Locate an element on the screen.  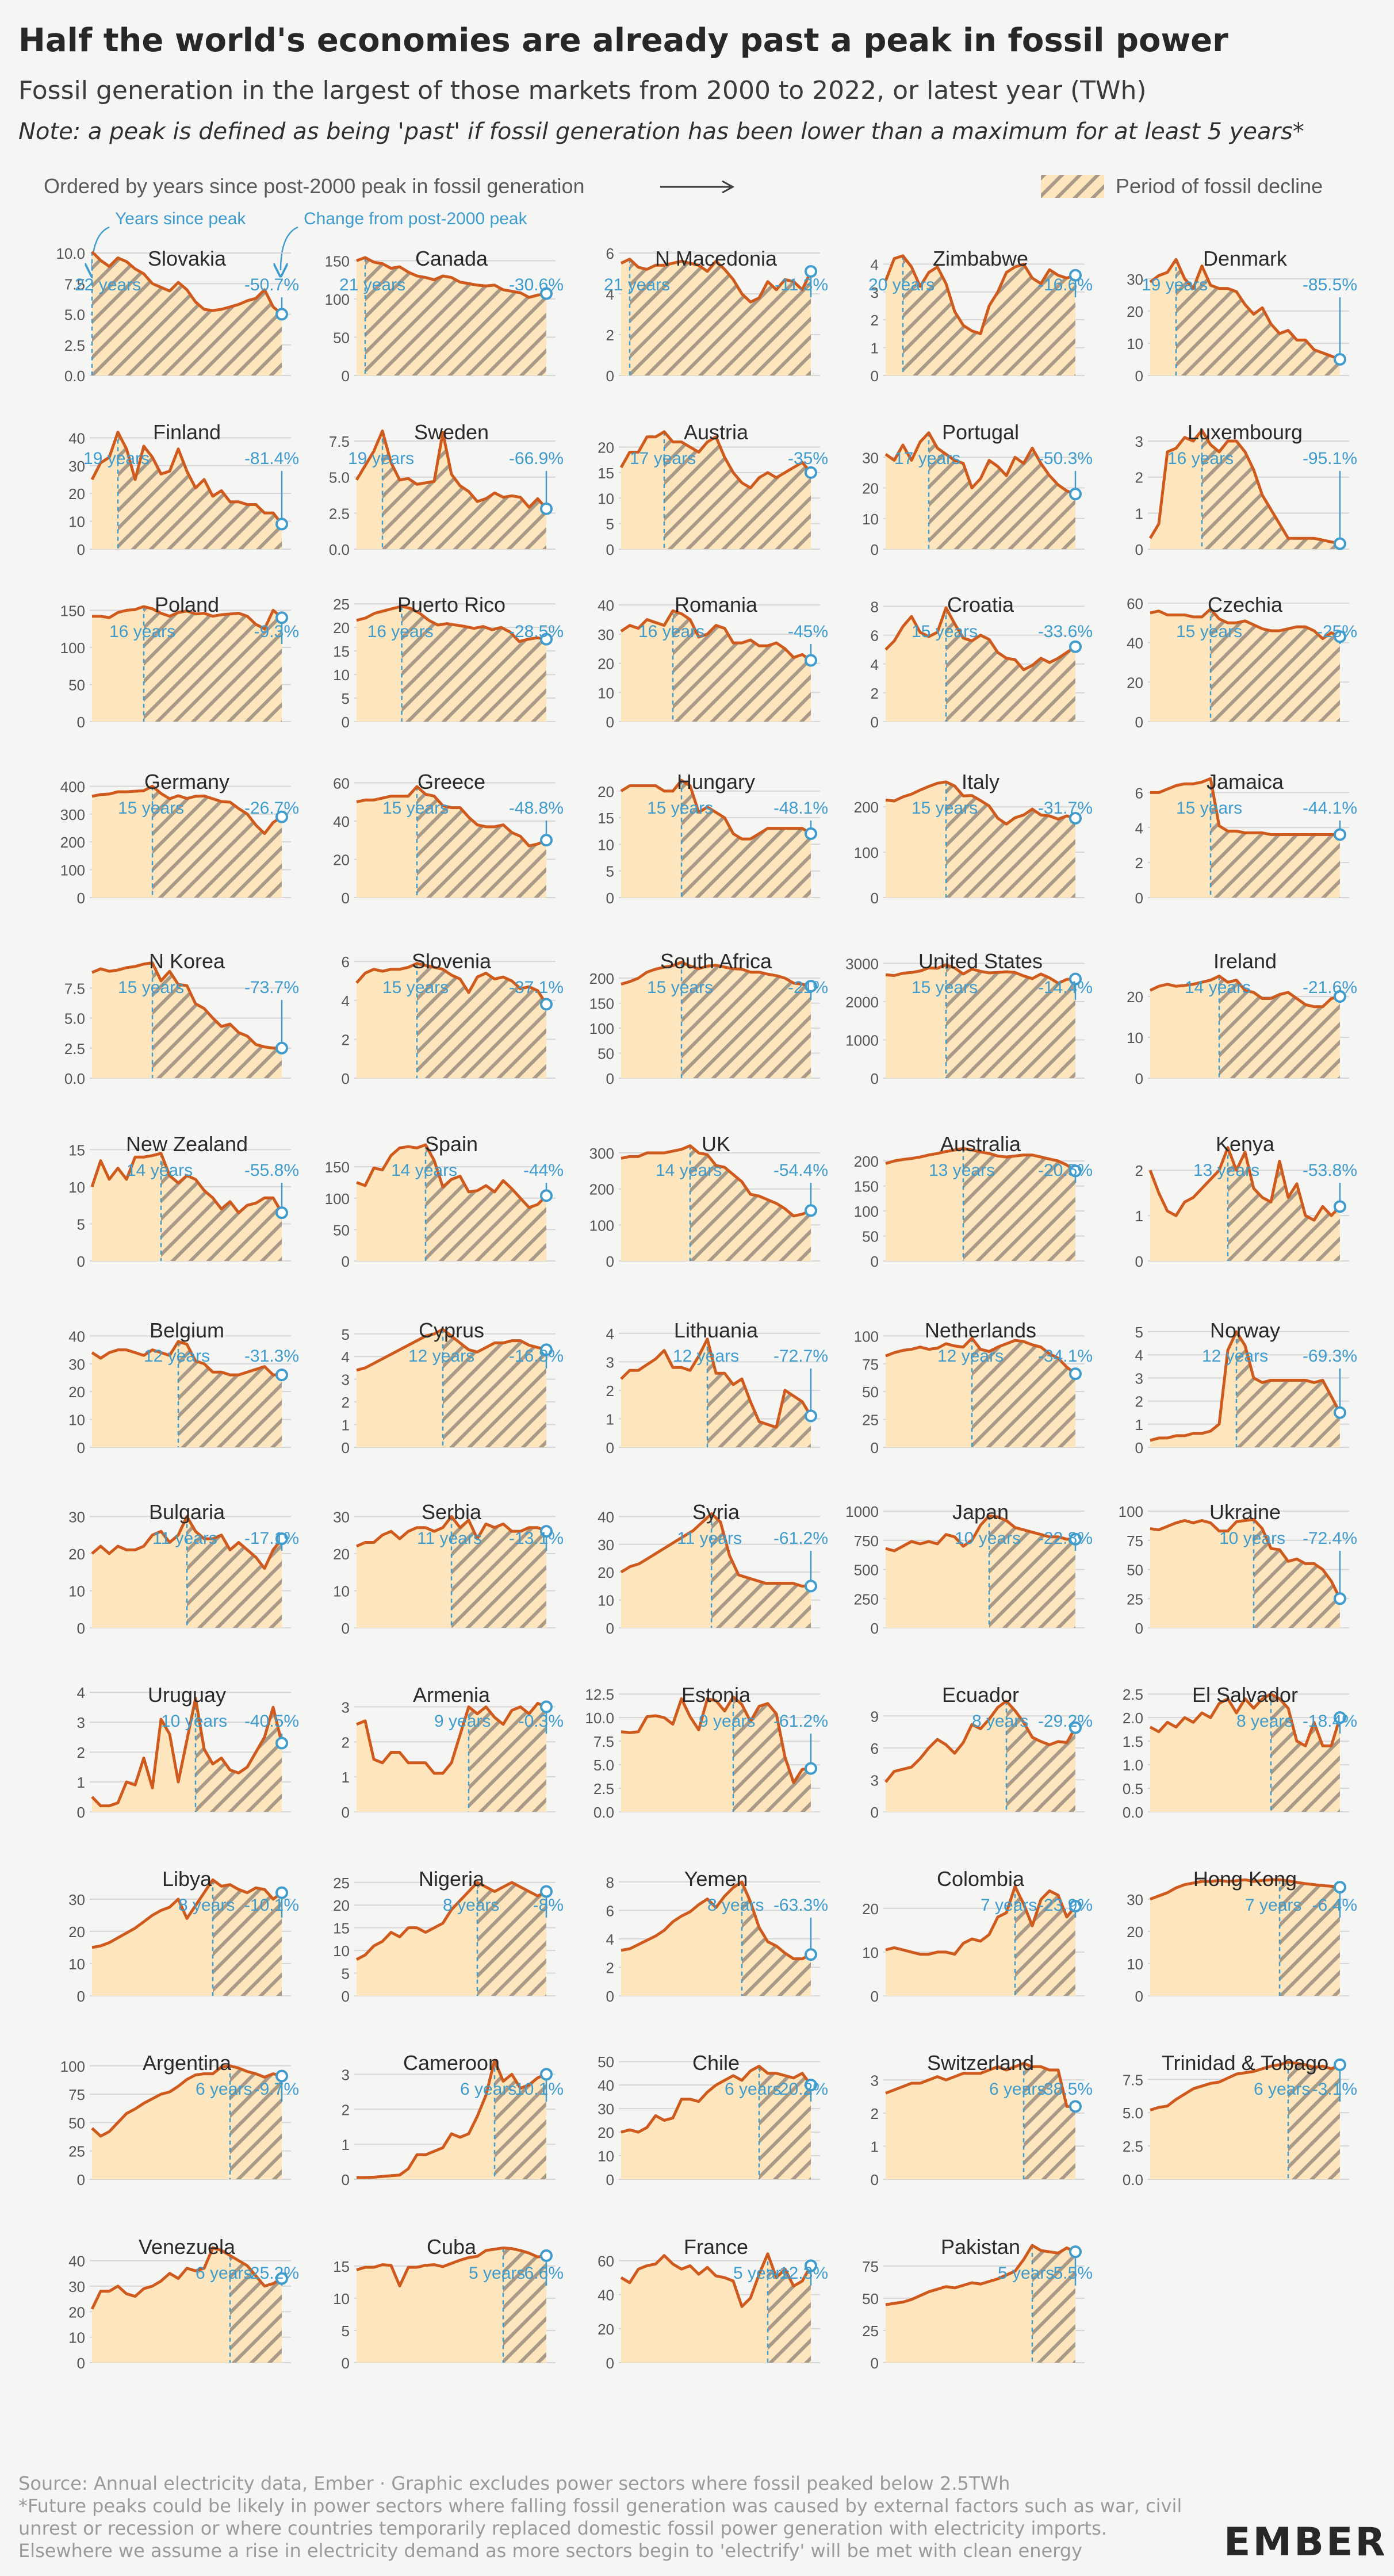
change-from-peak-label: -85.5% is located at coordinates (1330, 284).